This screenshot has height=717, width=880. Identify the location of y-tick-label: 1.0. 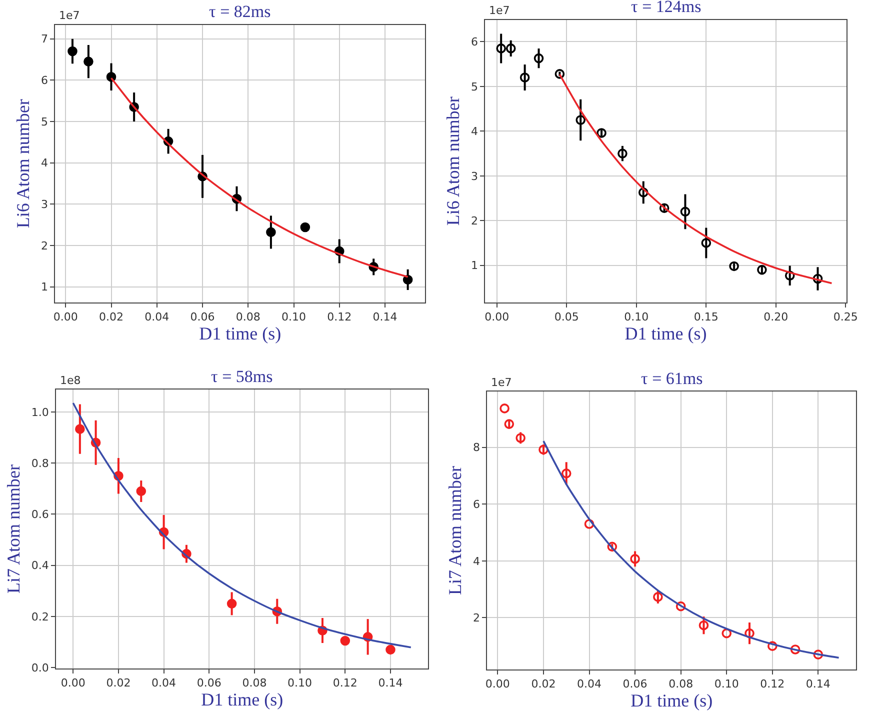
(40, 412).